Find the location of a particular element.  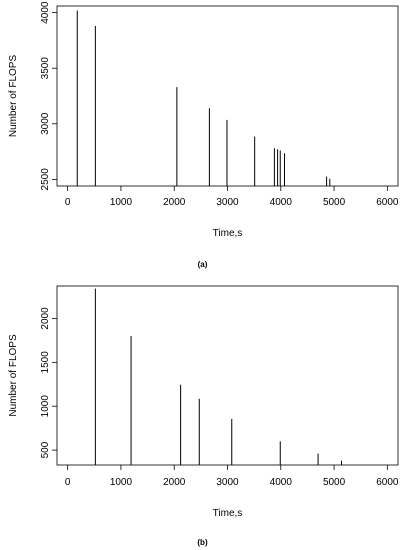

y-tick-label: 3500 is located at coordinates (45, 68).